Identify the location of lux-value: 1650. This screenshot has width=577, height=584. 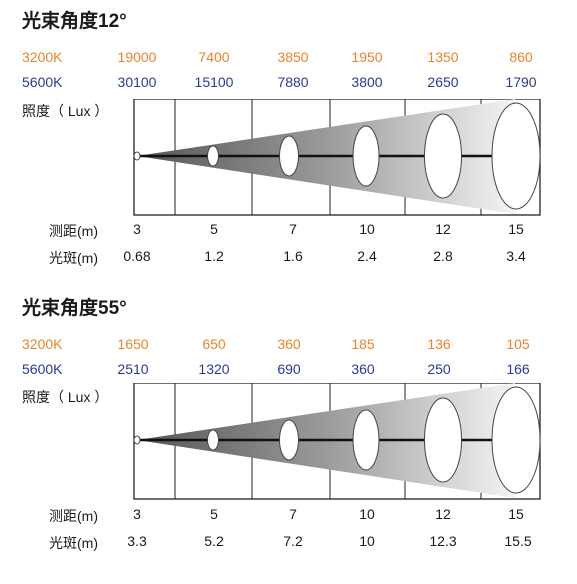
(133, 344).